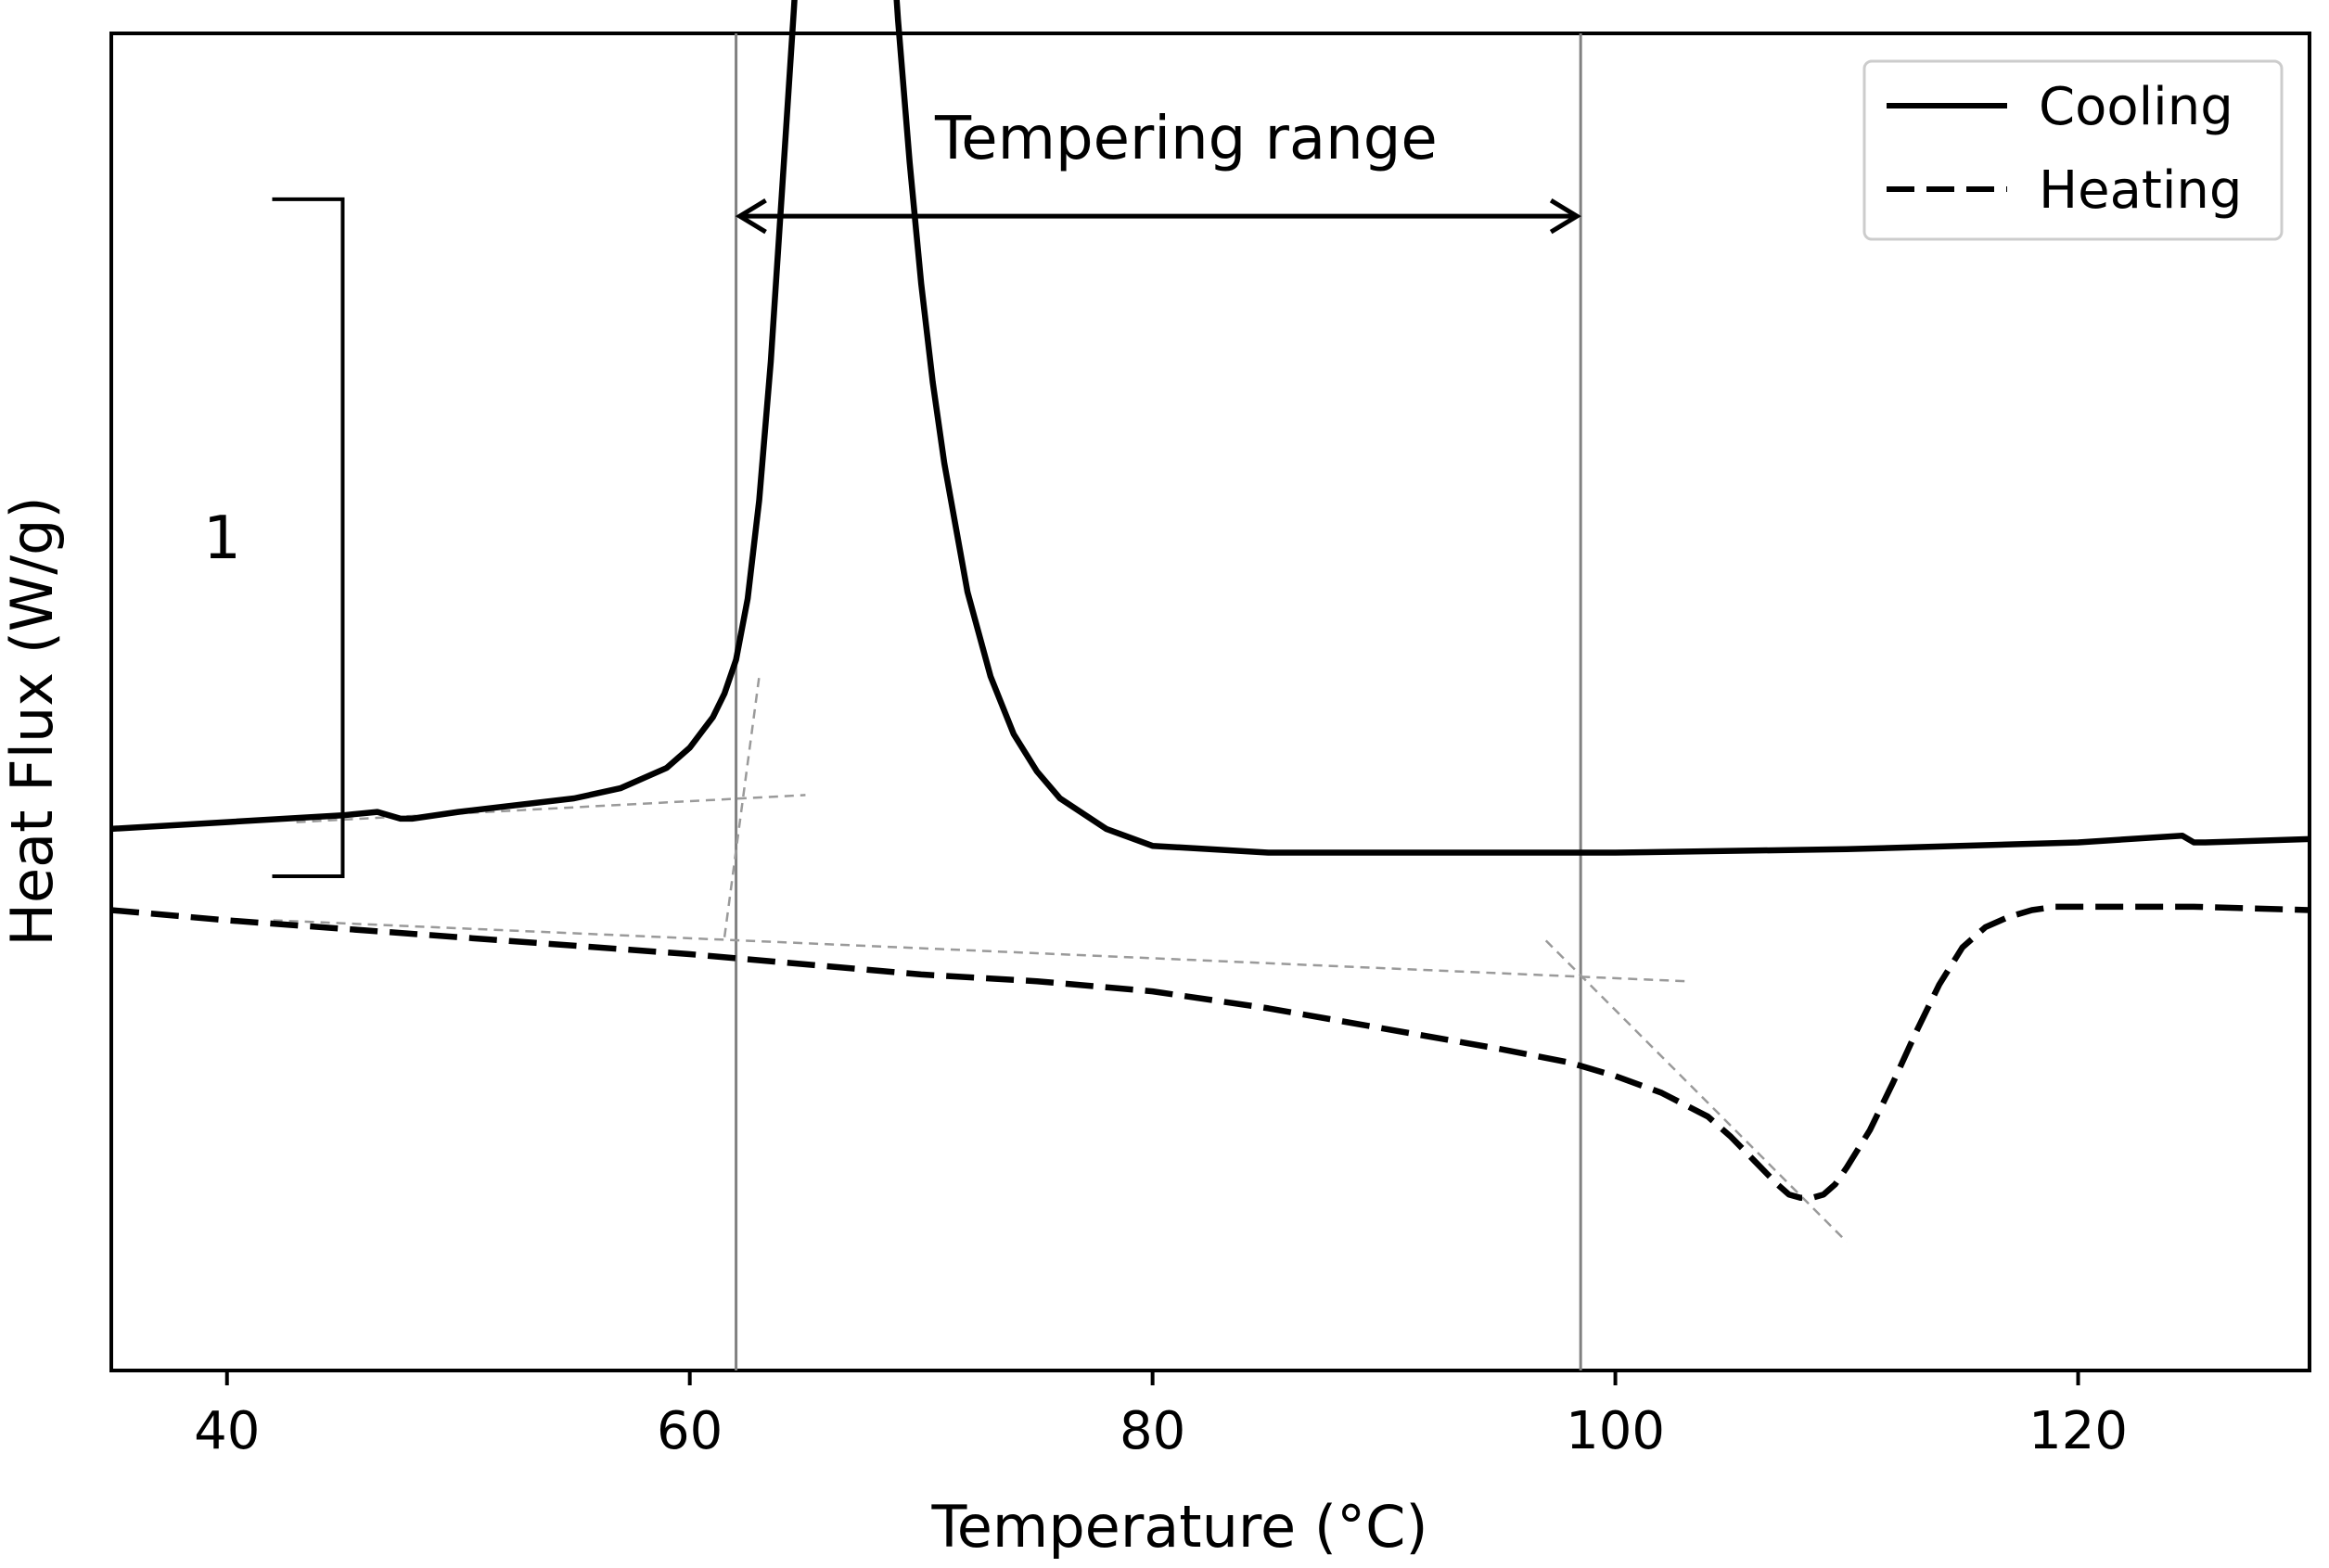 This screenshot has width=2329, height=1568. Describe the element at coordinates (227, 1431) in the screenshot. I see `x-tick-label-40: 40` at that location.